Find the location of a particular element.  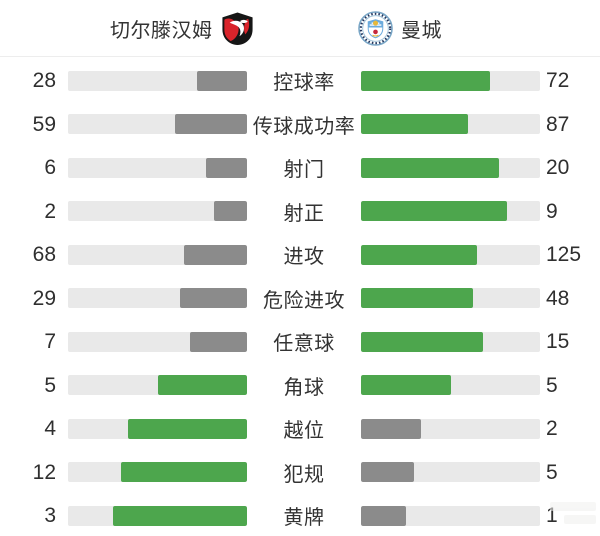

home-team: 切尔滕汉姆 is located at coordinates (182, 28).